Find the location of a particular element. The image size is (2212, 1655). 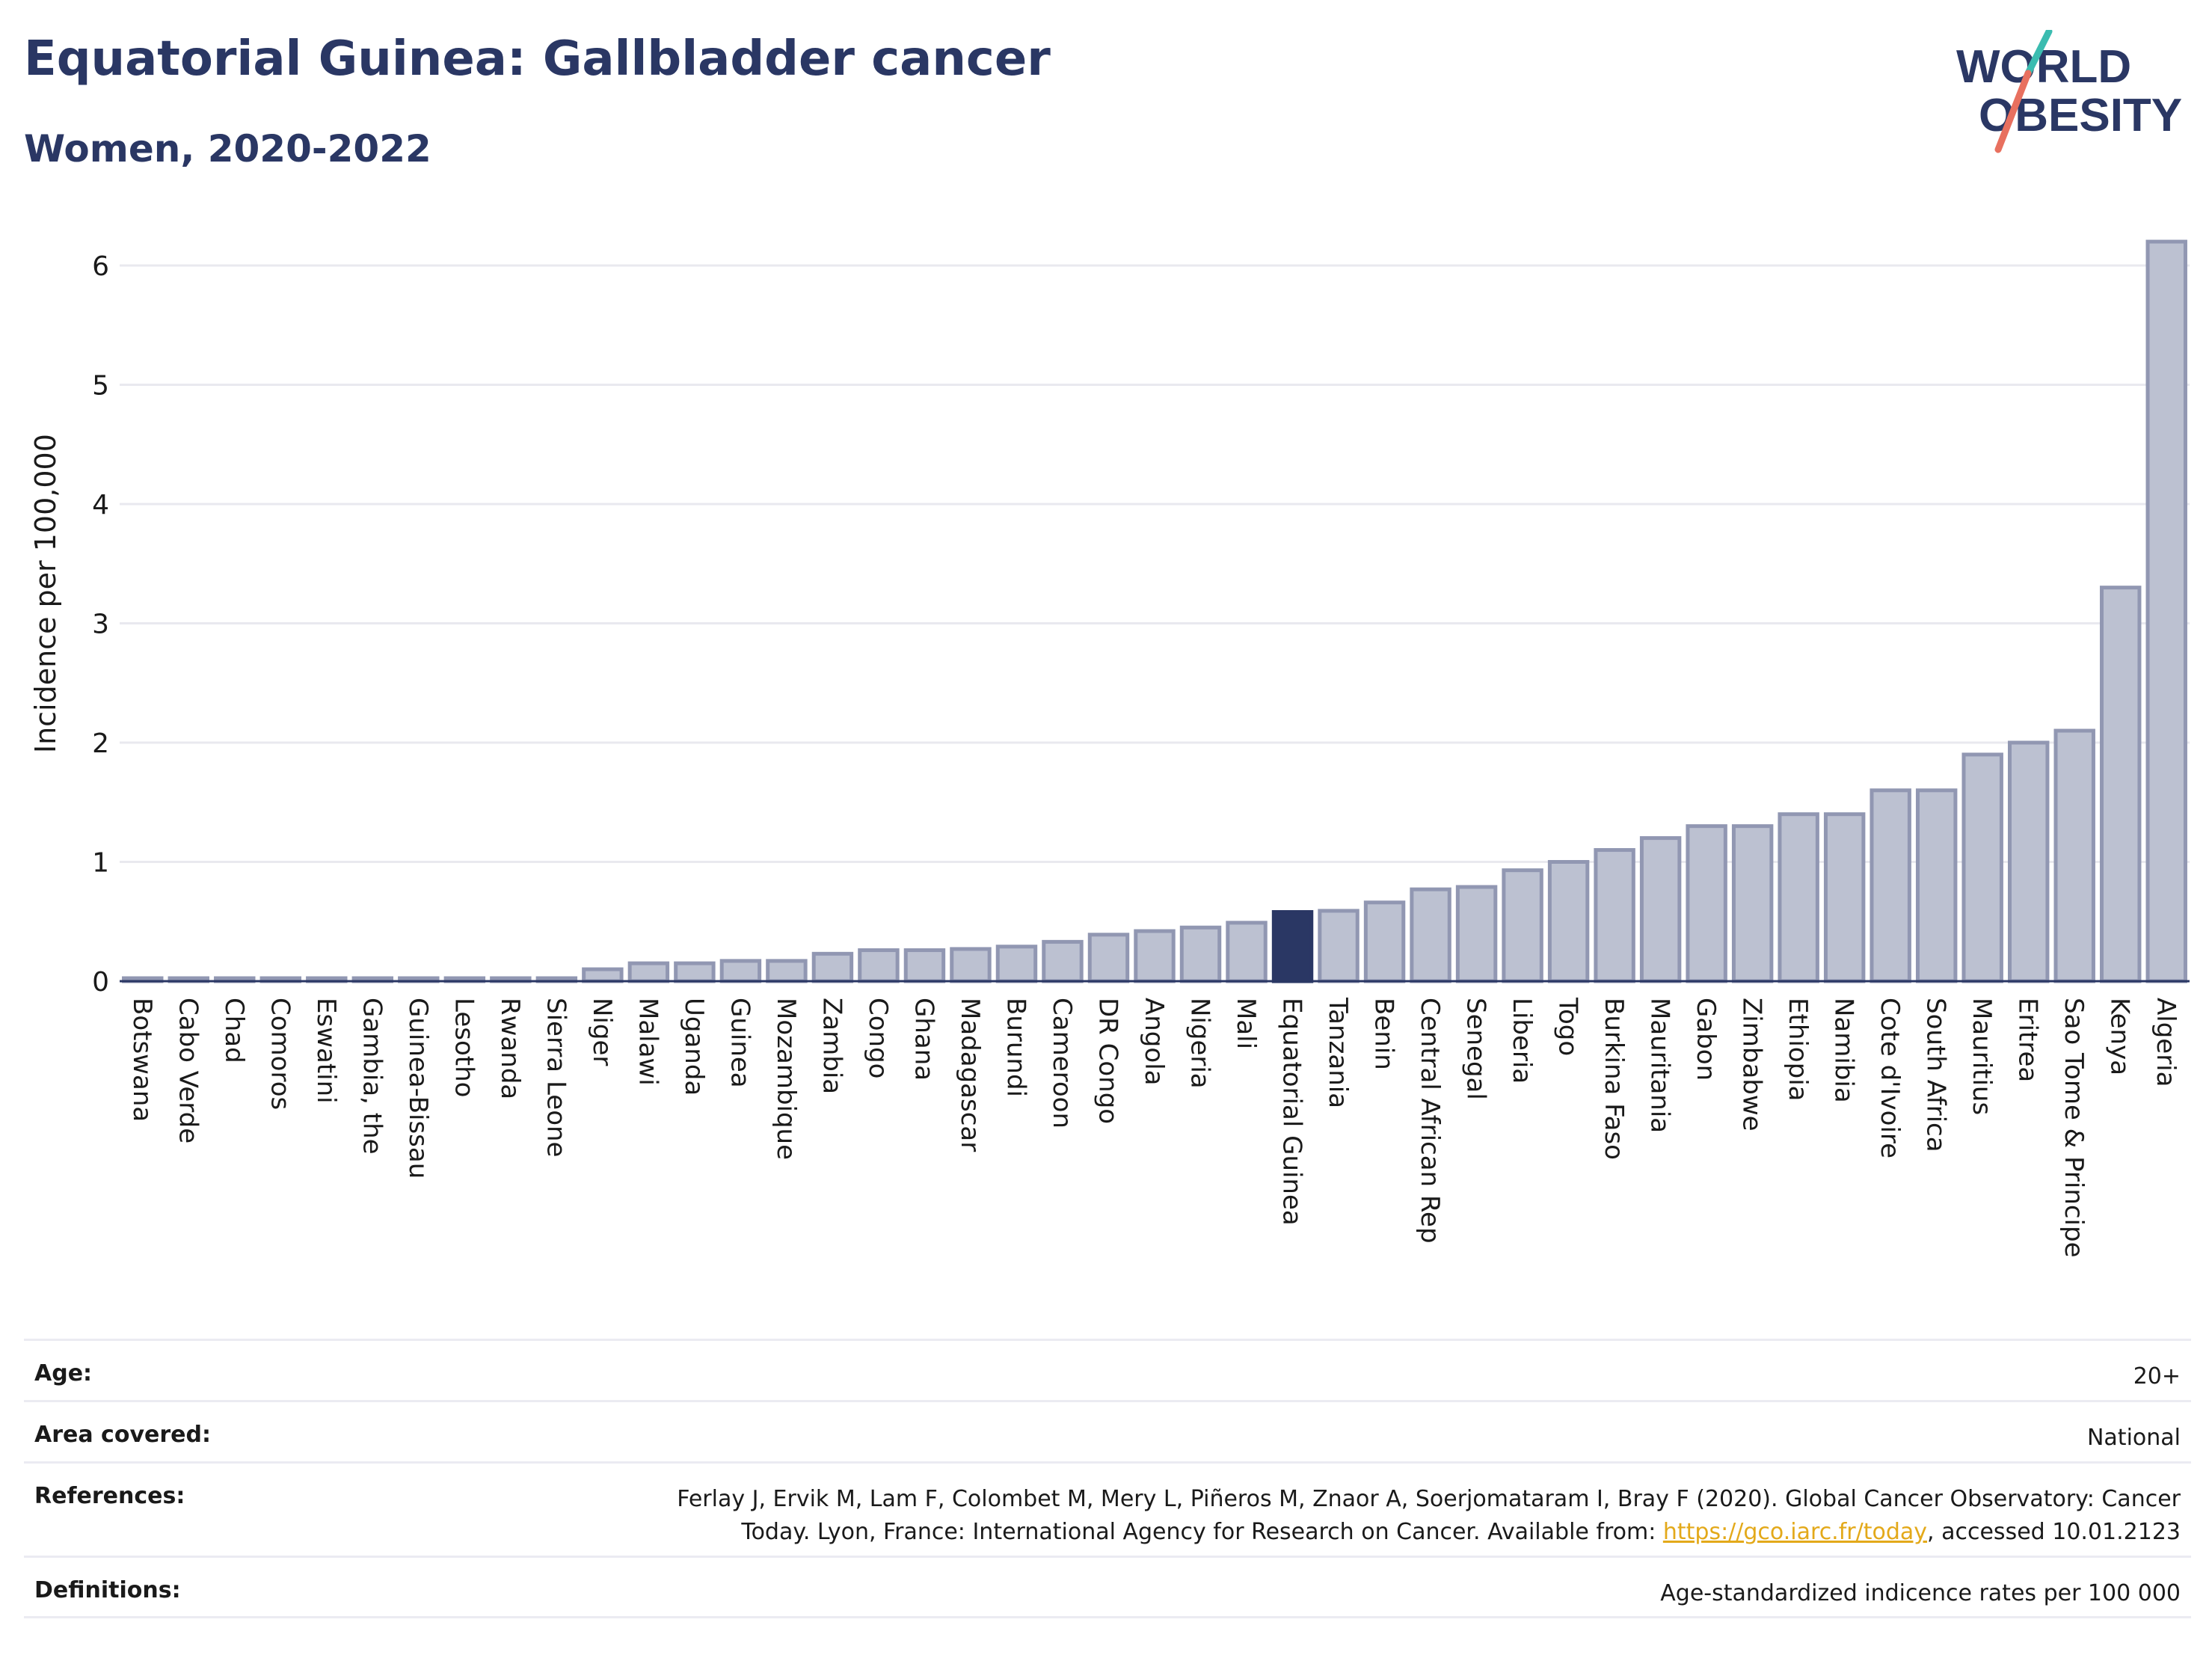

x-tick-label: Botswana is located at coordinates (142, 1060).